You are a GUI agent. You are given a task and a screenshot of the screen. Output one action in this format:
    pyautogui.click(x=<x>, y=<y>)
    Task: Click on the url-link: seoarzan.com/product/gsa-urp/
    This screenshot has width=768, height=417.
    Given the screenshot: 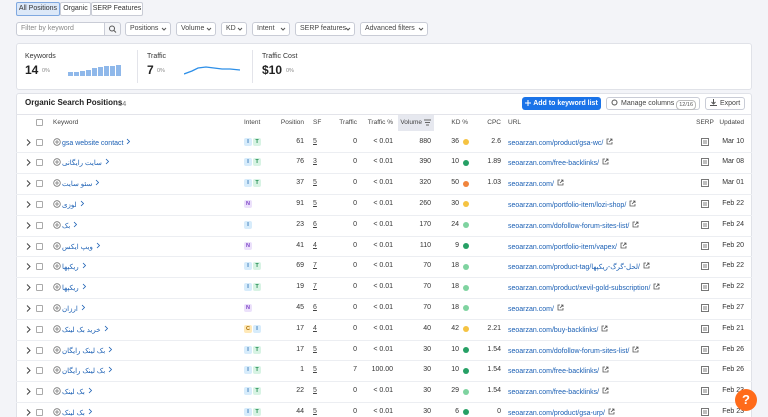 What is the action you would take?
    pyautogui.click(x=561, y=412)
    